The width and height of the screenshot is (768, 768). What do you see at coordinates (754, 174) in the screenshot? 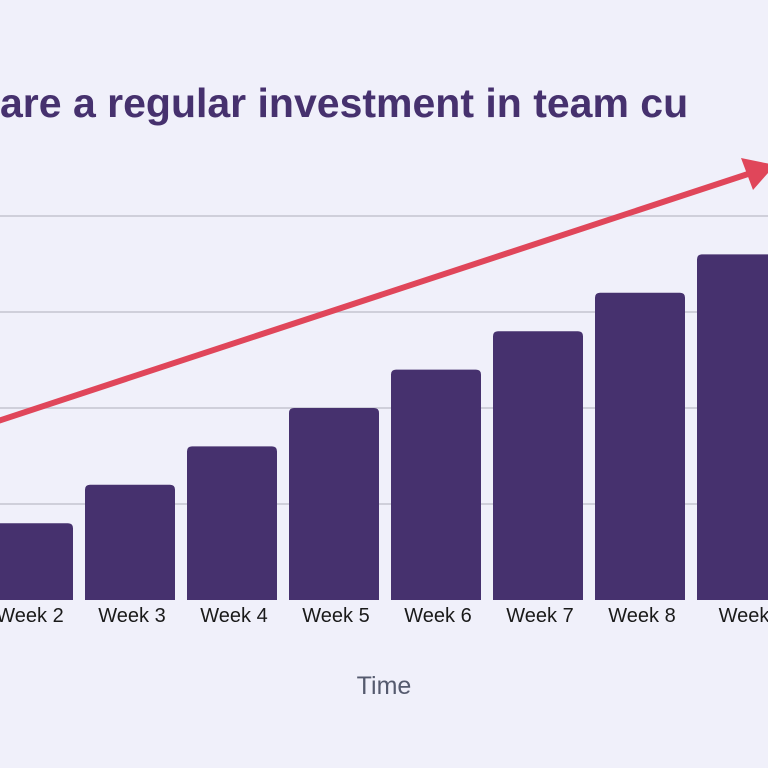
I see `arrow-head` at bounding box center [754, 174].